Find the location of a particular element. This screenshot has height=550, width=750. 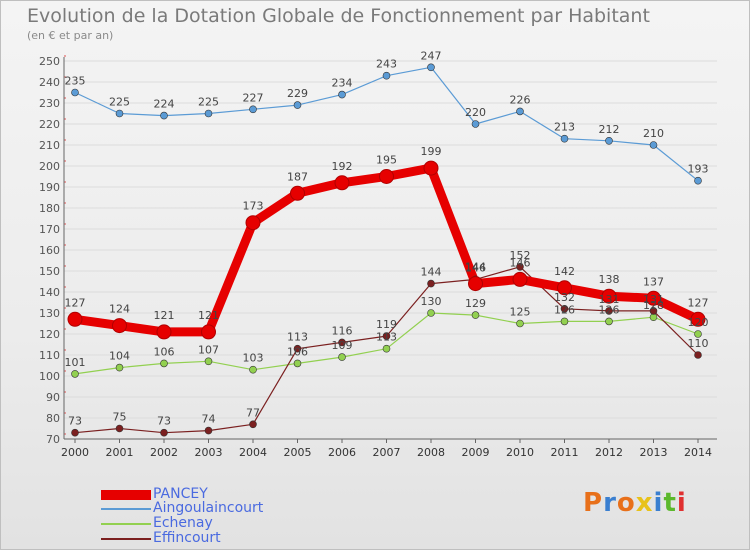

data-label-pancey: 192 is located at coordinates (342, 166).